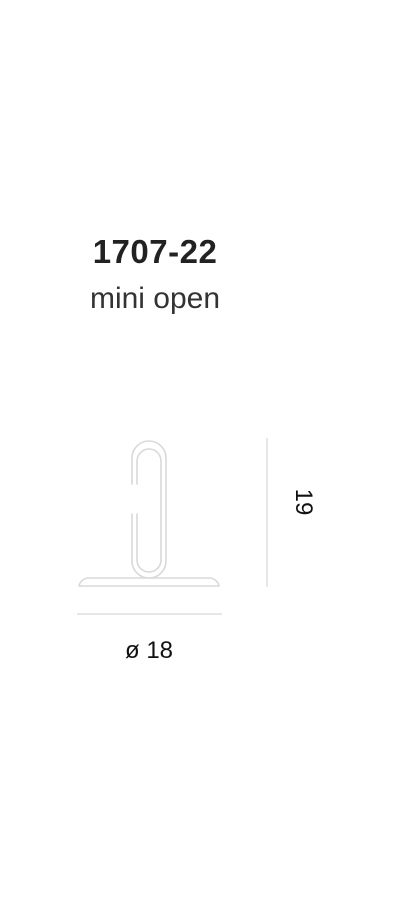  What do you see at coordinates (303, 502) in the screenshot?
I see `height-label: 19` at bounding box center [303, 502].